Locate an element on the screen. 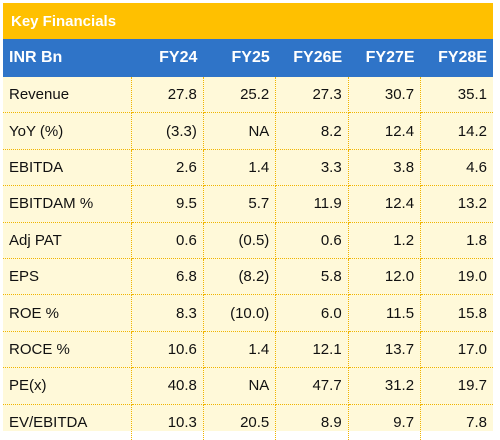 Image resolution: width=500 pixels, height=440 pixels. cell-value: 6.8 is located at coordinates (167, 277).